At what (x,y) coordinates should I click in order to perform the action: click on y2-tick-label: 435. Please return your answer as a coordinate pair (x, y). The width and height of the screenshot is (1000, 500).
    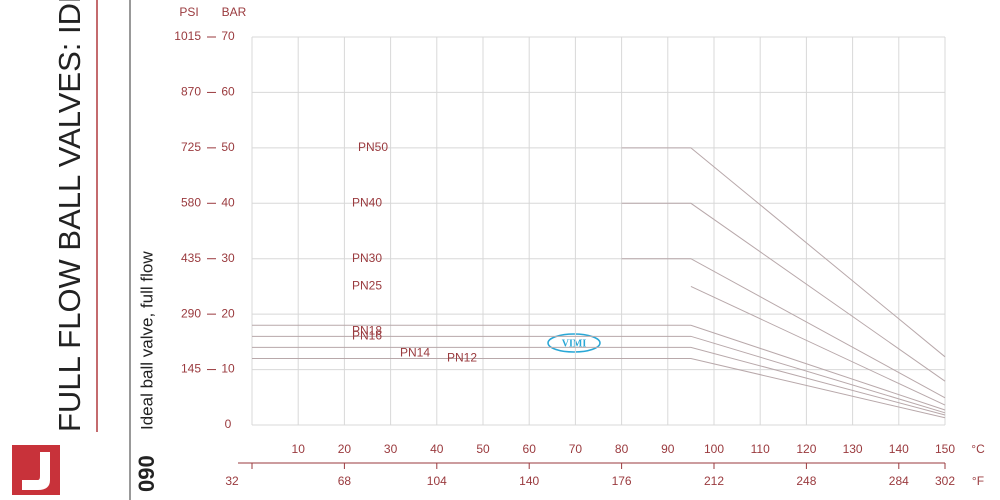
    Looking at the image, I should click on (191, 258).